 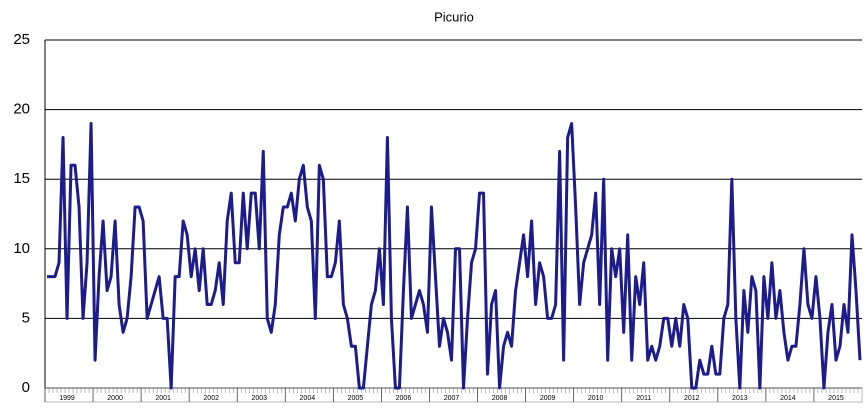 What do you see at coordinates (836, 398) in the screenshot?
I see `x-tick-label: 2015` at bounding box center [836, 398].